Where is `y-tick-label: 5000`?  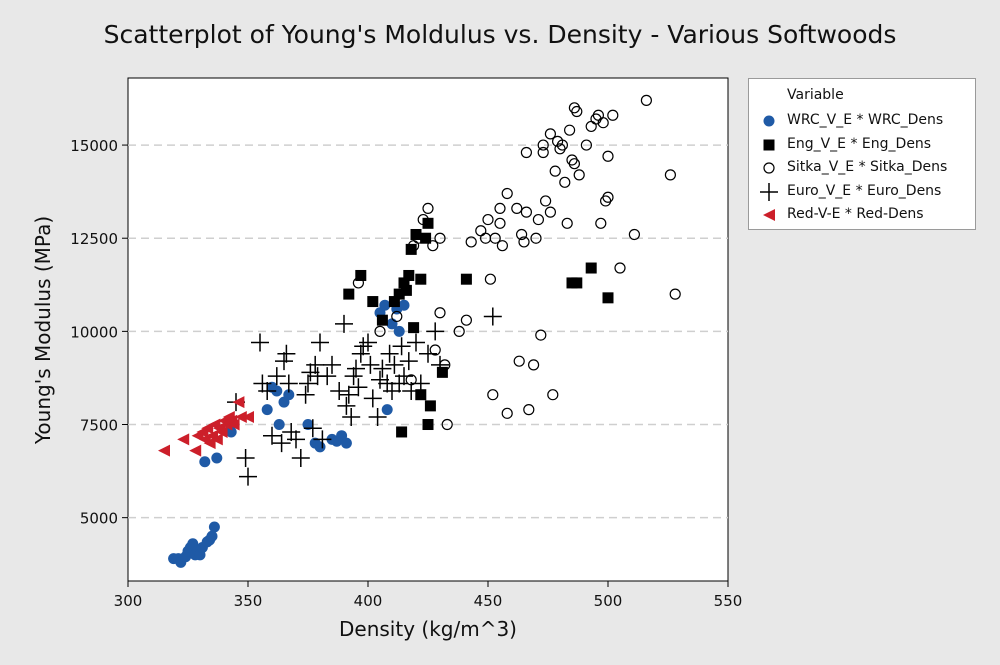 y-tick-label: 5000 is located at coordinates (99, 519).